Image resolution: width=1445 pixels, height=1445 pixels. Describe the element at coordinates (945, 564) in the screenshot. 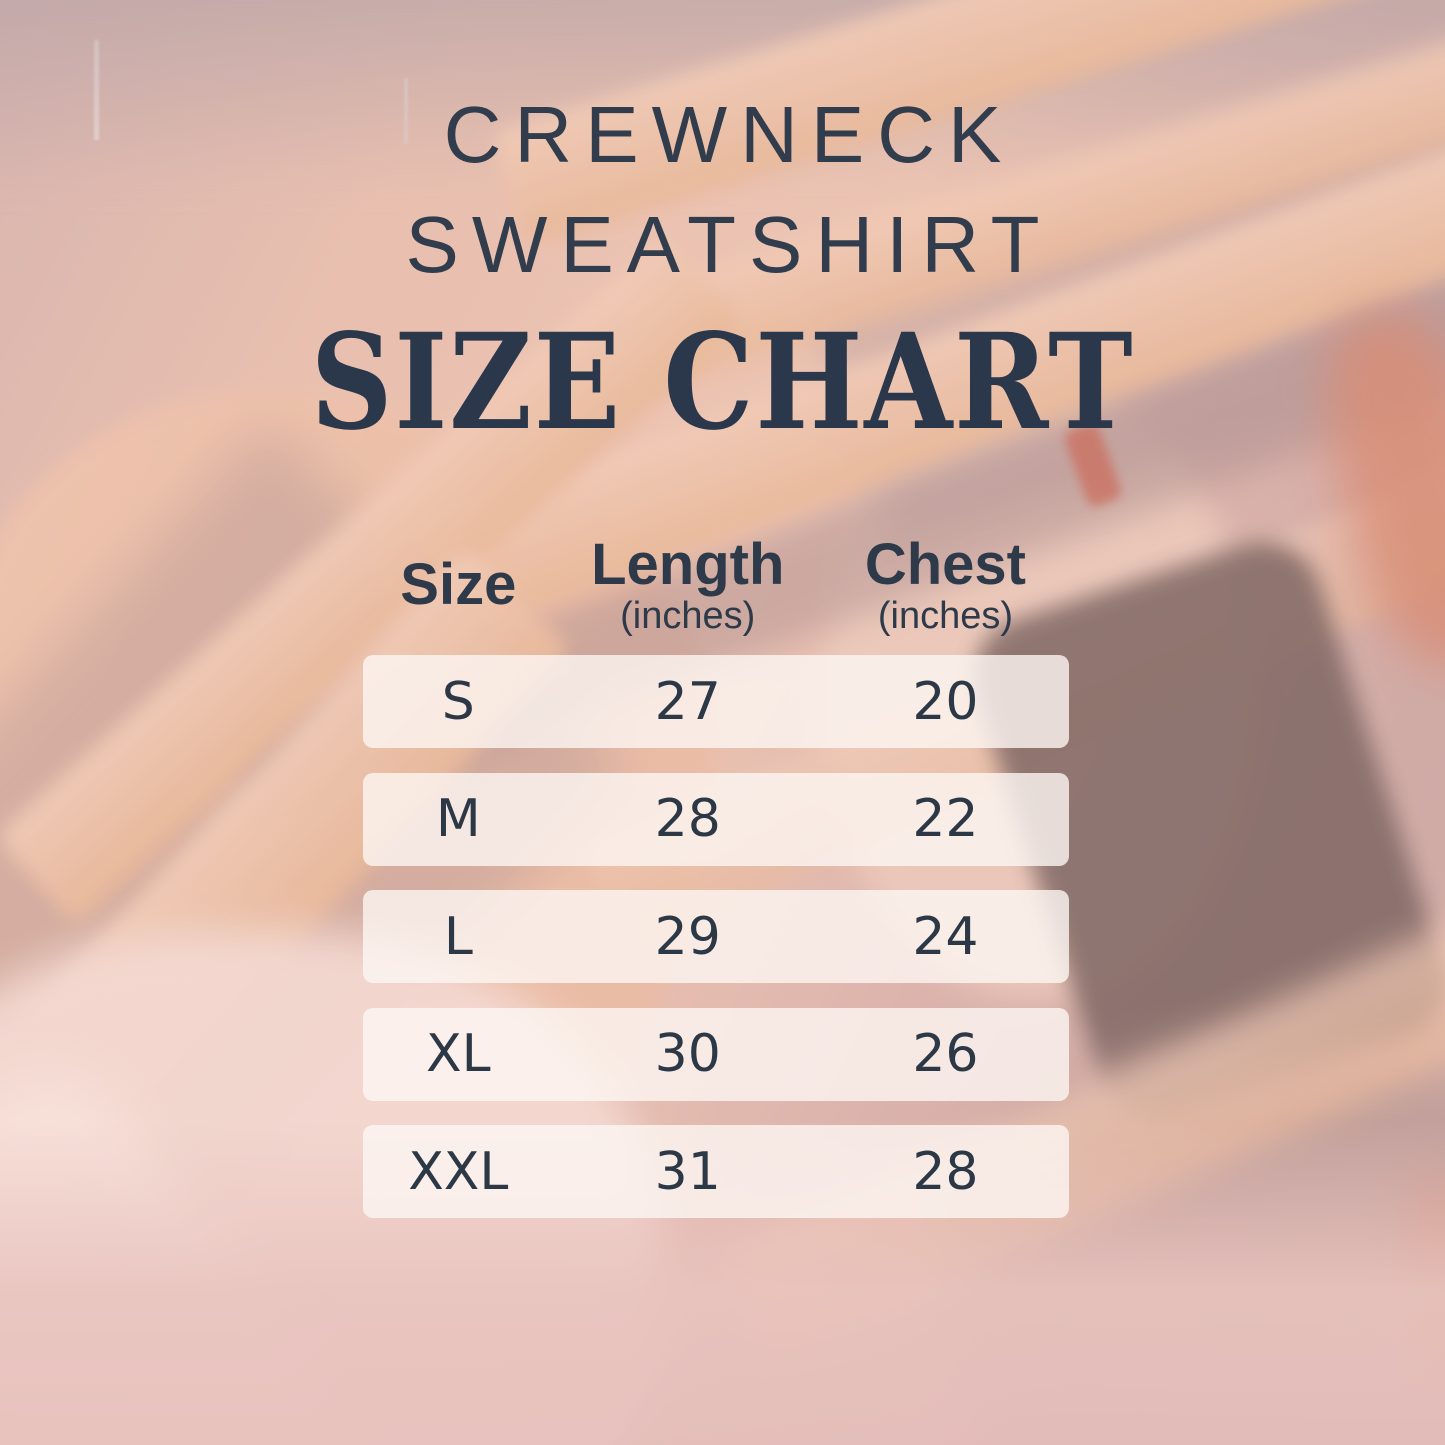

I see `column-label: Chest` at that location.